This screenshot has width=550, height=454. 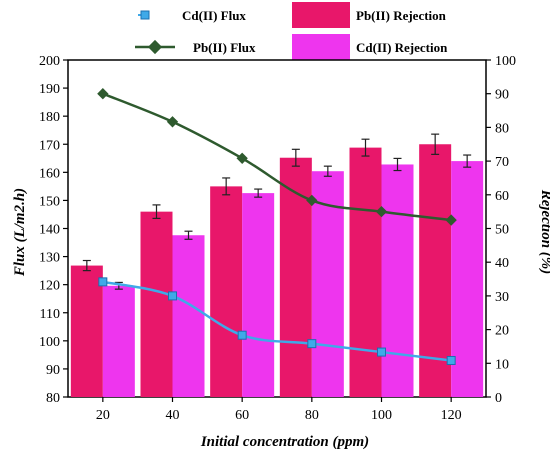 What do you see at coordinates (49, 145) in the screenshot?
I see `y-left-tick-label-170: 170` at bounding box center [49, 145].